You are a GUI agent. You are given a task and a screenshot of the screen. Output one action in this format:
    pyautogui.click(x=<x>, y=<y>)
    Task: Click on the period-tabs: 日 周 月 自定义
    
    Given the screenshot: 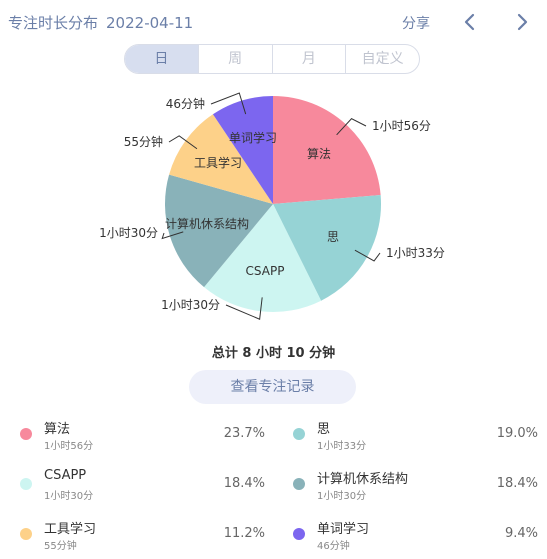 What is the action you would take?
    pyautogui.click(x=272, y=59)
    